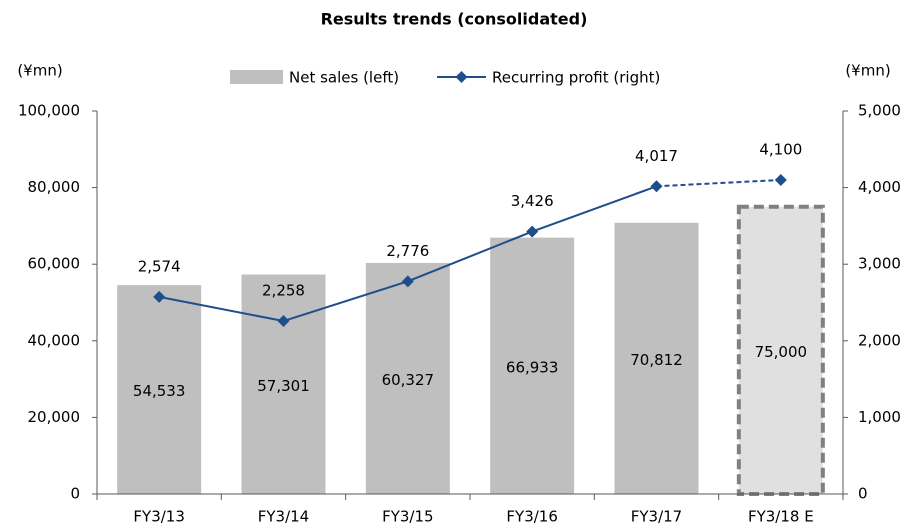  I want to click on y2-unit: (¥mn), so click(867, 71).